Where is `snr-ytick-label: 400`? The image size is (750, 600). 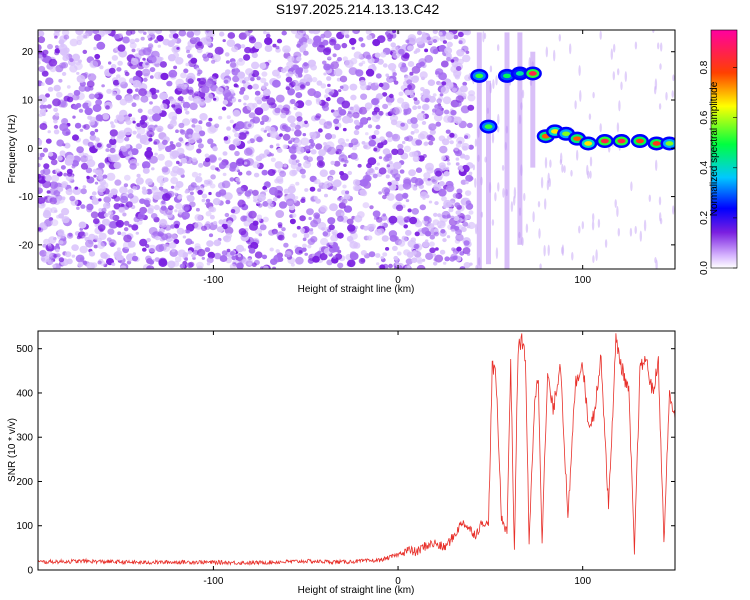 snr-ytick-label: 400 is located at coordinates (24, 393).